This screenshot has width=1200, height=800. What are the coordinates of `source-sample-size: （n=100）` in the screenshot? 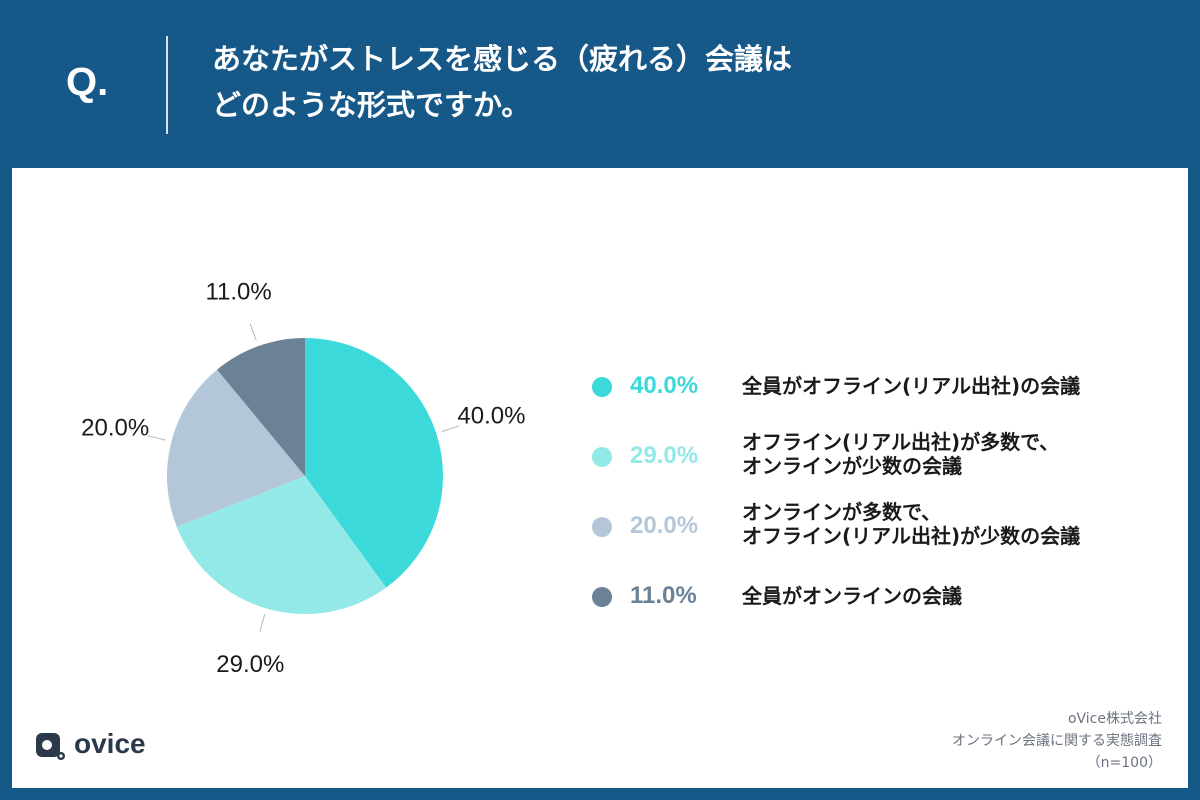 It's located at (1124, 763).